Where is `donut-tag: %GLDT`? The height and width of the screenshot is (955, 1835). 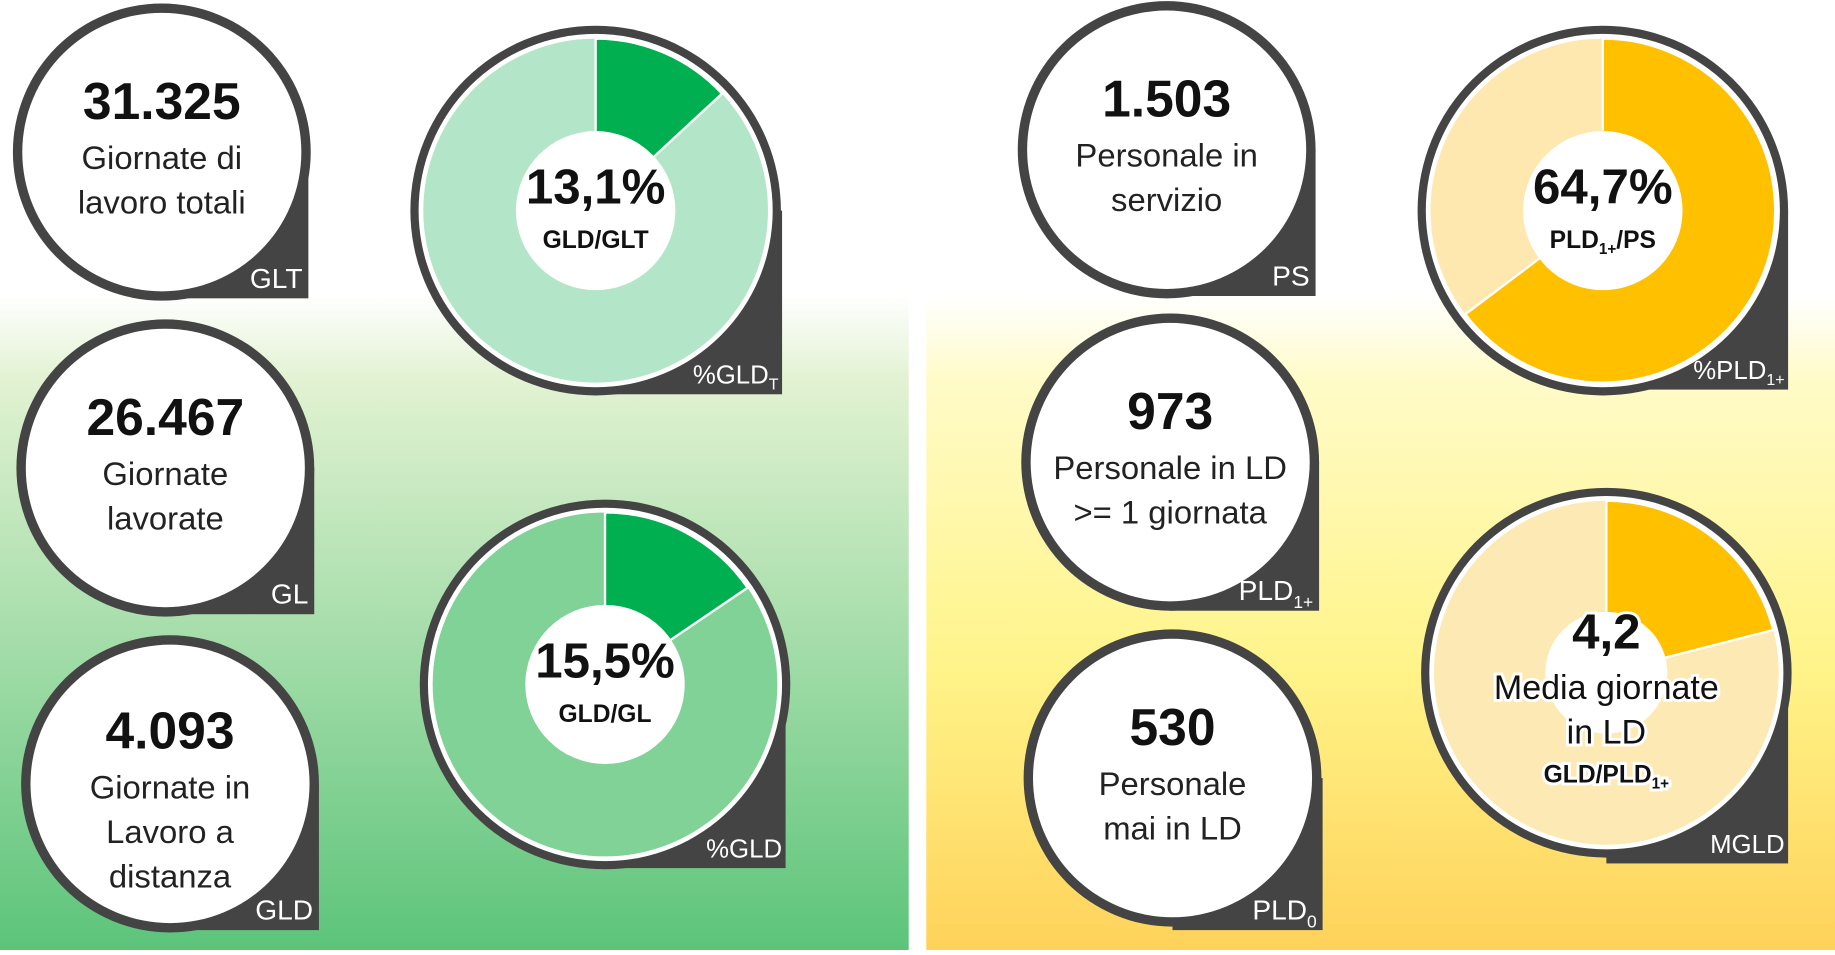
donut-tag: %GLDT is located at coordinates (736, 378).